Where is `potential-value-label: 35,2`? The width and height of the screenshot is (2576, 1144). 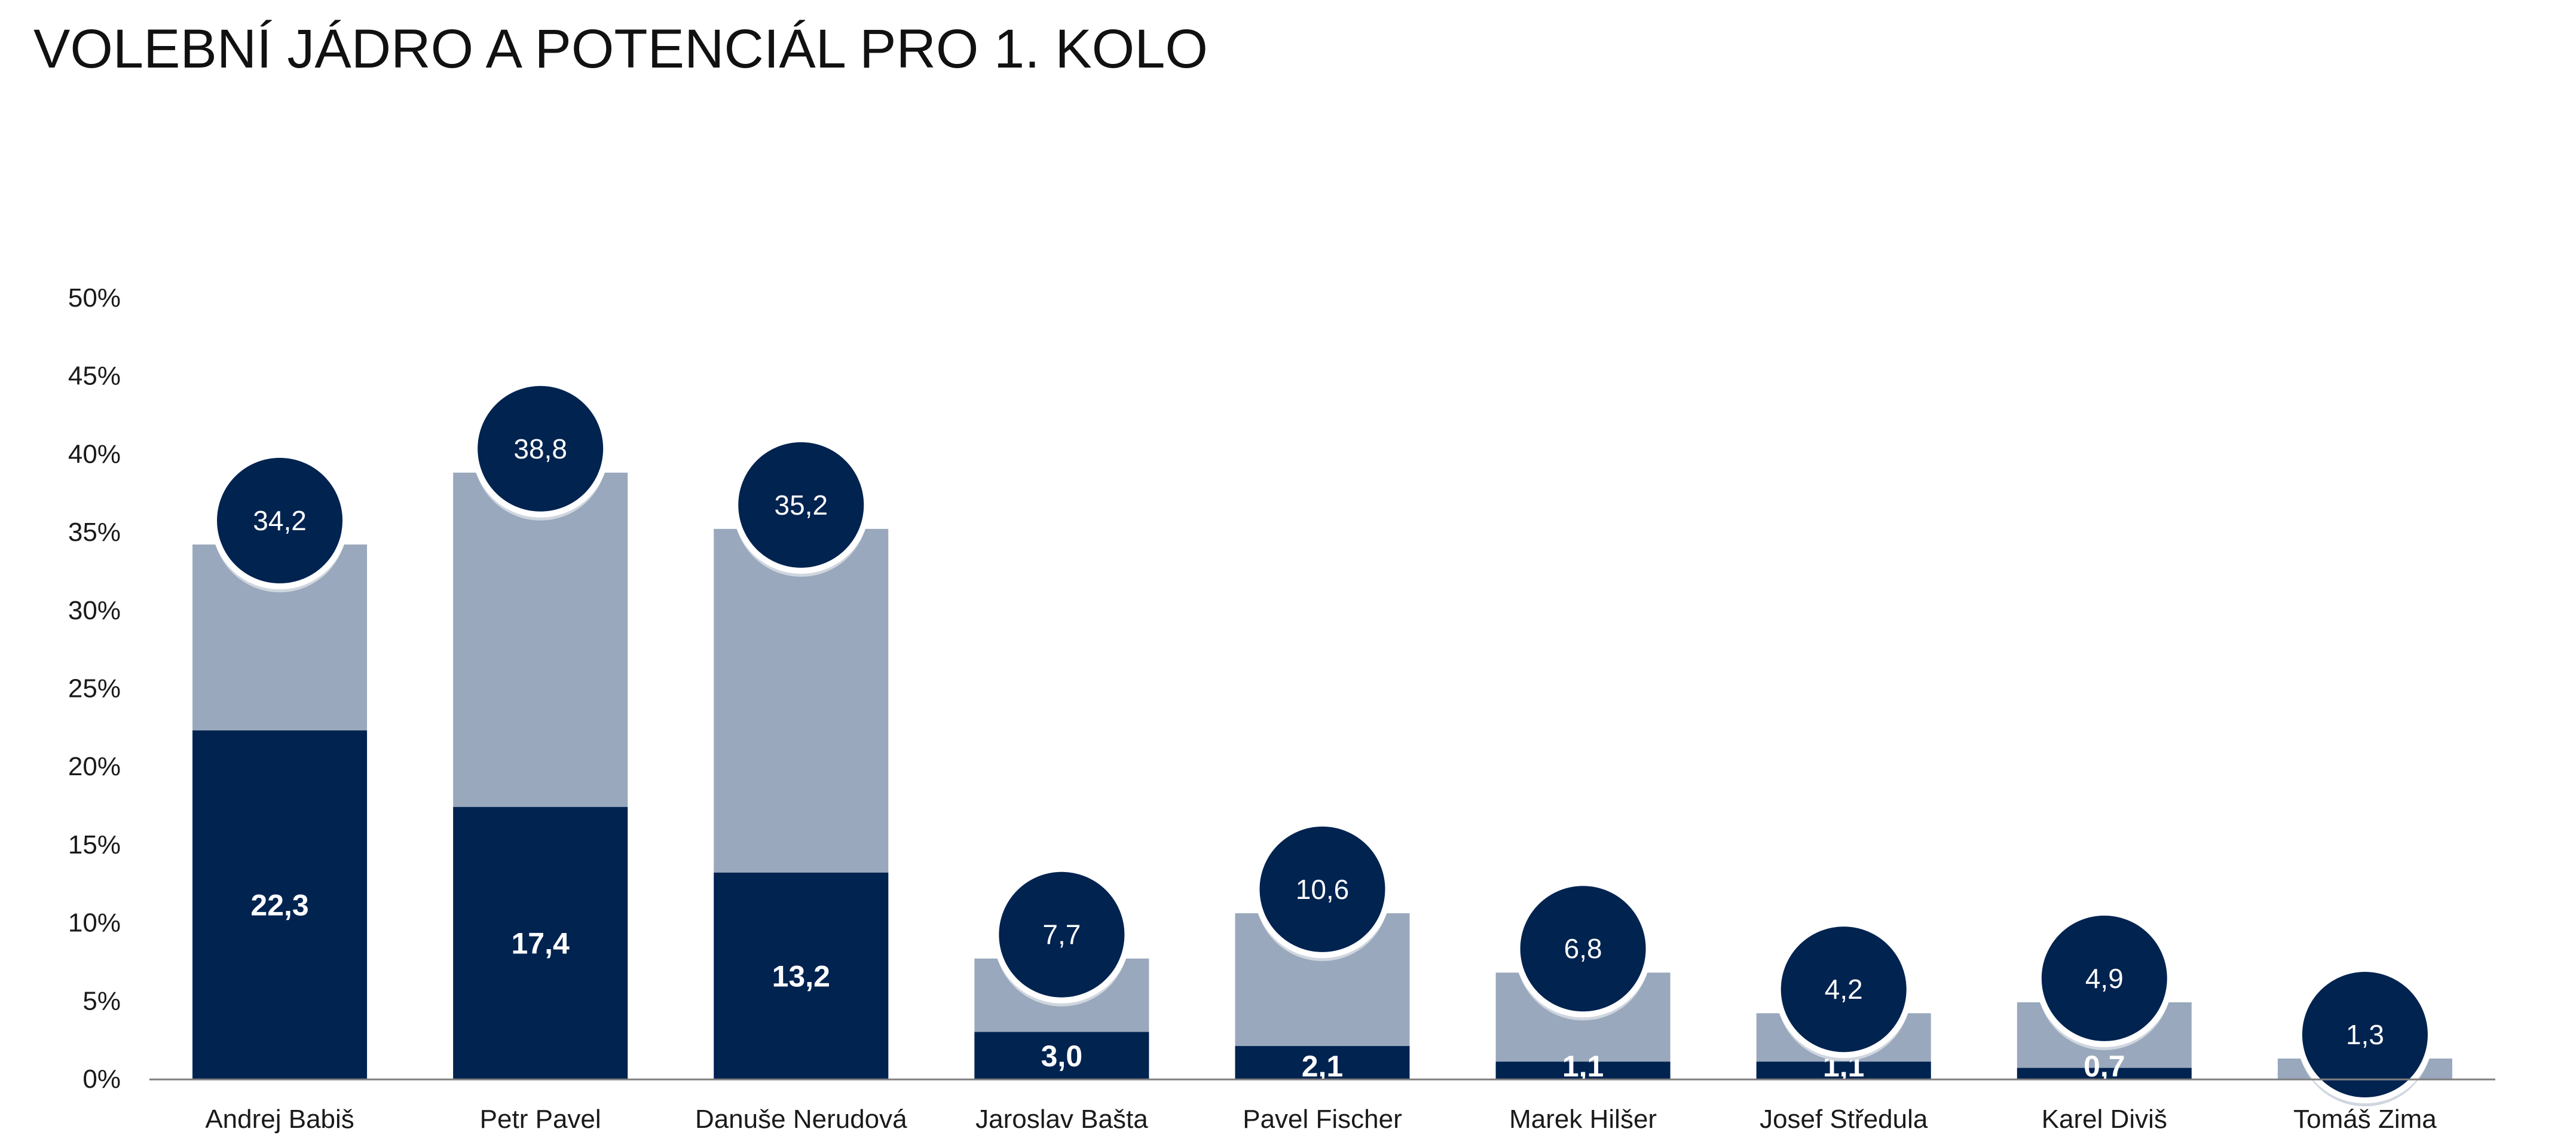
potential-value-label: 35,2 is located at coordinates (801, 506).